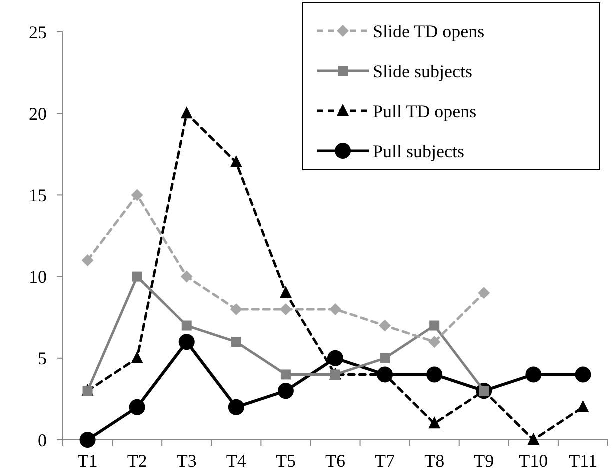 The image size is (616, 475). What do you see at coordinates (38, 32) in the screenshot?
I see `y-tick-label: 25` at bounding box center [38, 32].